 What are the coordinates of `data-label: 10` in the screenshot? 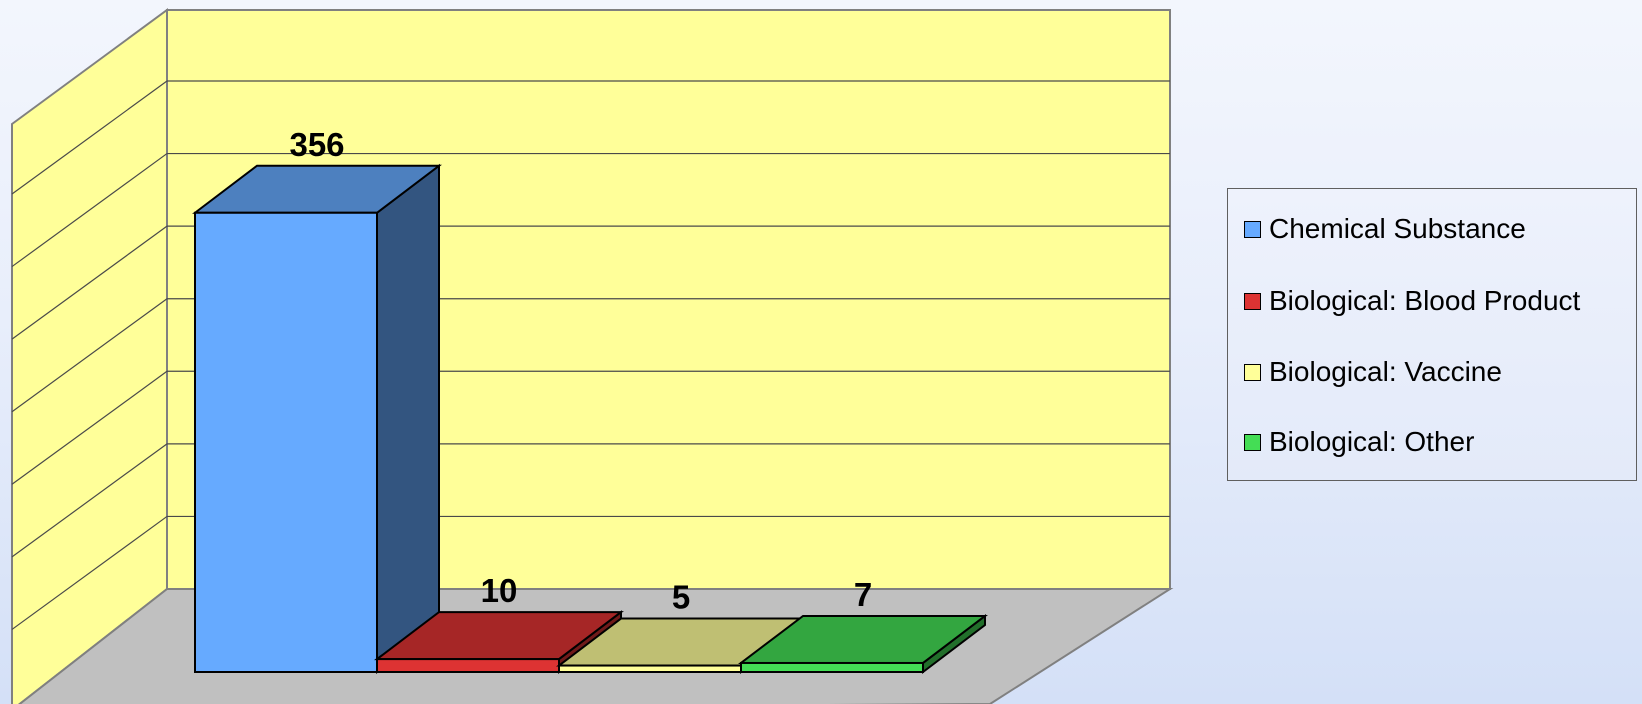 It's located at (499, 590).